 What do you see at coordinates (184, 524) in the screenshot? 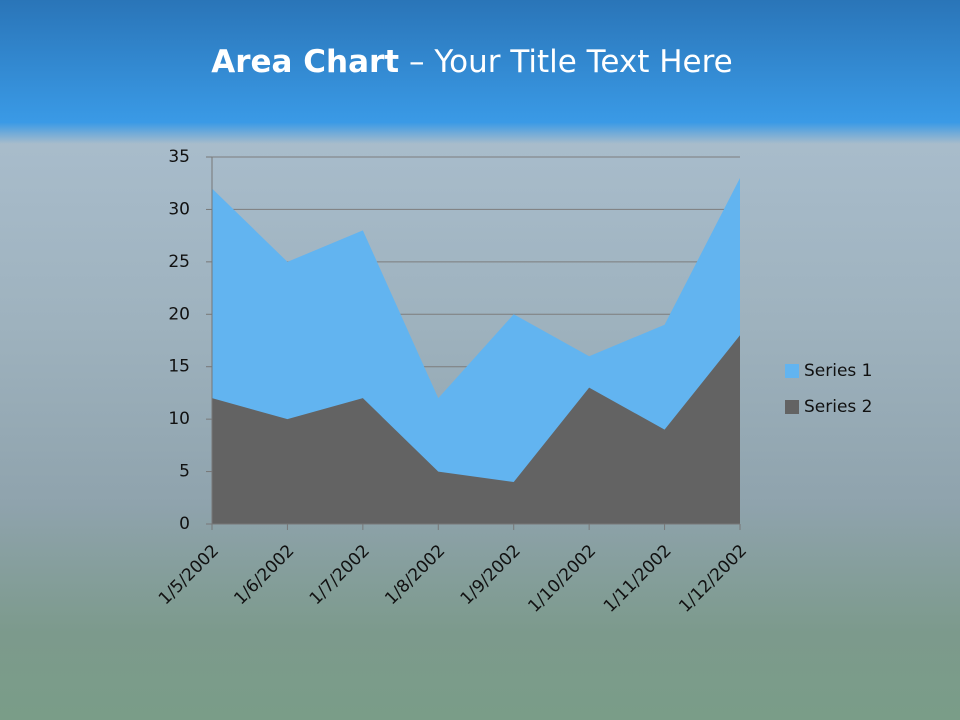
I see `y-tick-label: 0` at bounding box center [184, 524].